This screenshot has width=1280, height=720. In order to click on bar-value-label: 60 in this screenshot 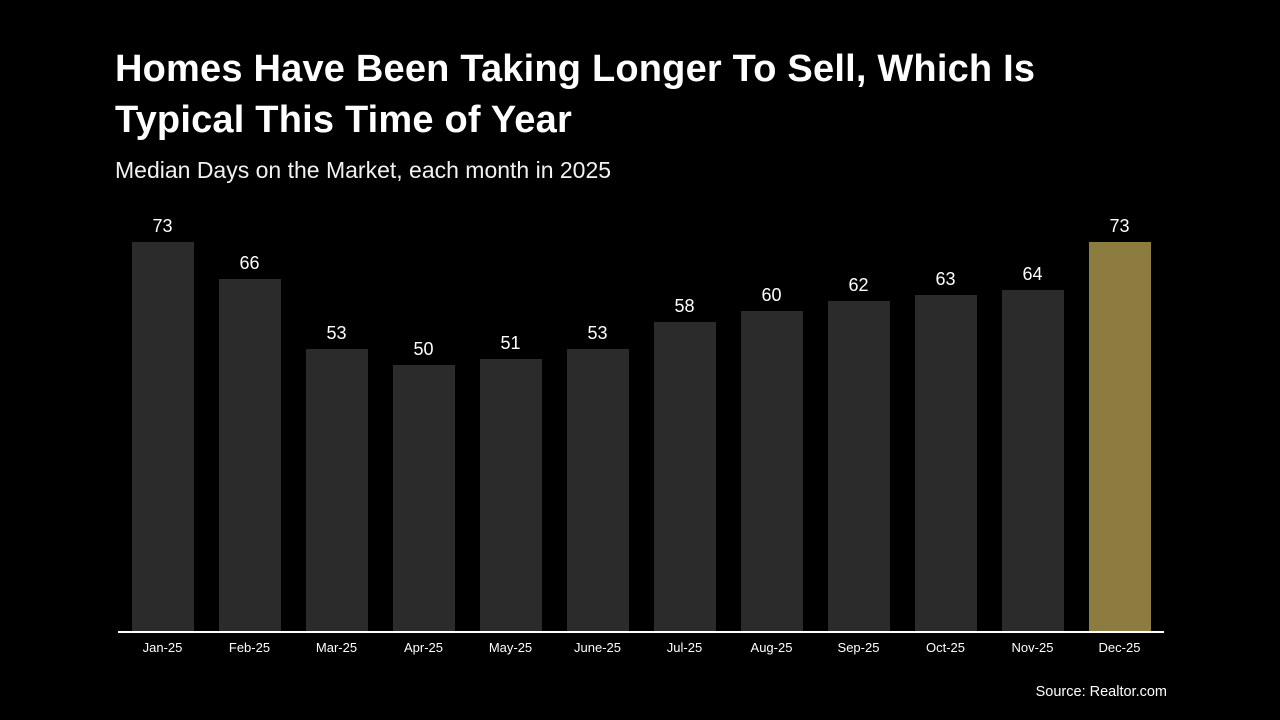, I will do `click(771, 295)`.